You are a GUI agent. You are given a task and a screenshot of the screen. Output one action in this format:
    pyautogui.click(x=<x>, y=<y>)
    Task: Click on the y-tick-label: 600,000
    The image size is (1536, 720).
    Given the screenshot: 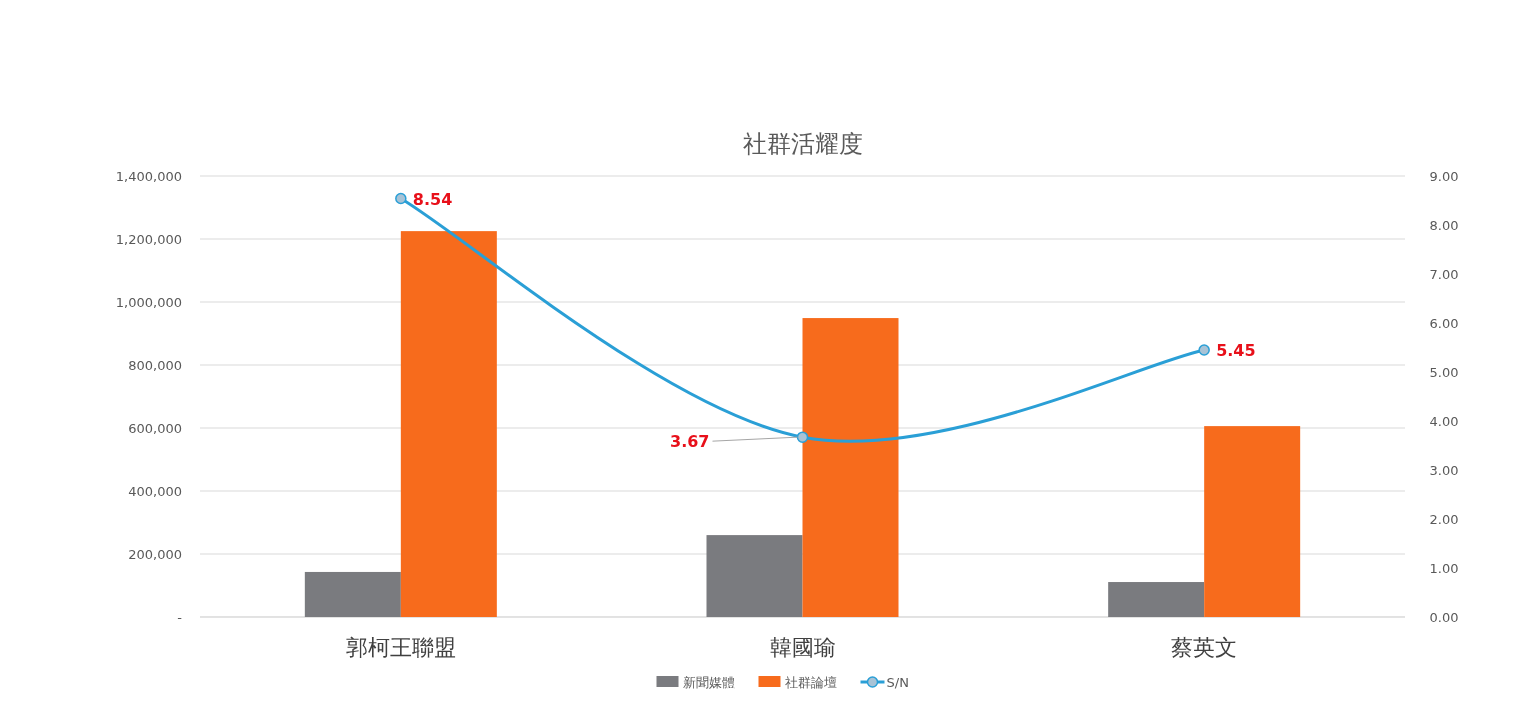 What is the action you would take?
    pyautogui.click(x=155, y=428)
    